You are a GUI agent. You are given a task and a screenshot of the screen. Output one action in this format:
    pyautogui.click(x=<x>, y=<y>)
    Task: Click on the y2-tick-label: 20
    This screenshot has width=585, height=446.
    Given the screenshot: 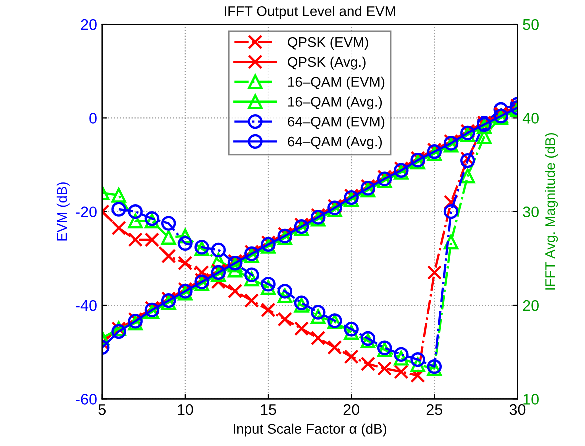 What is the action you would take?
    pyautogui.click(x=531, y=306)
    